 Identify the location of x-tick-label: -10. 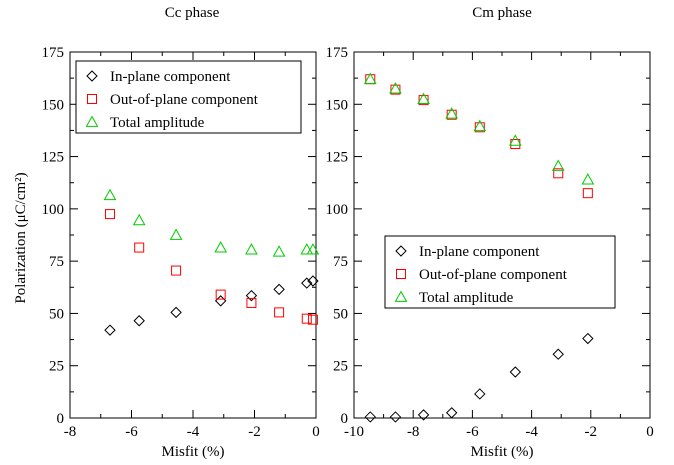
(354, 432).